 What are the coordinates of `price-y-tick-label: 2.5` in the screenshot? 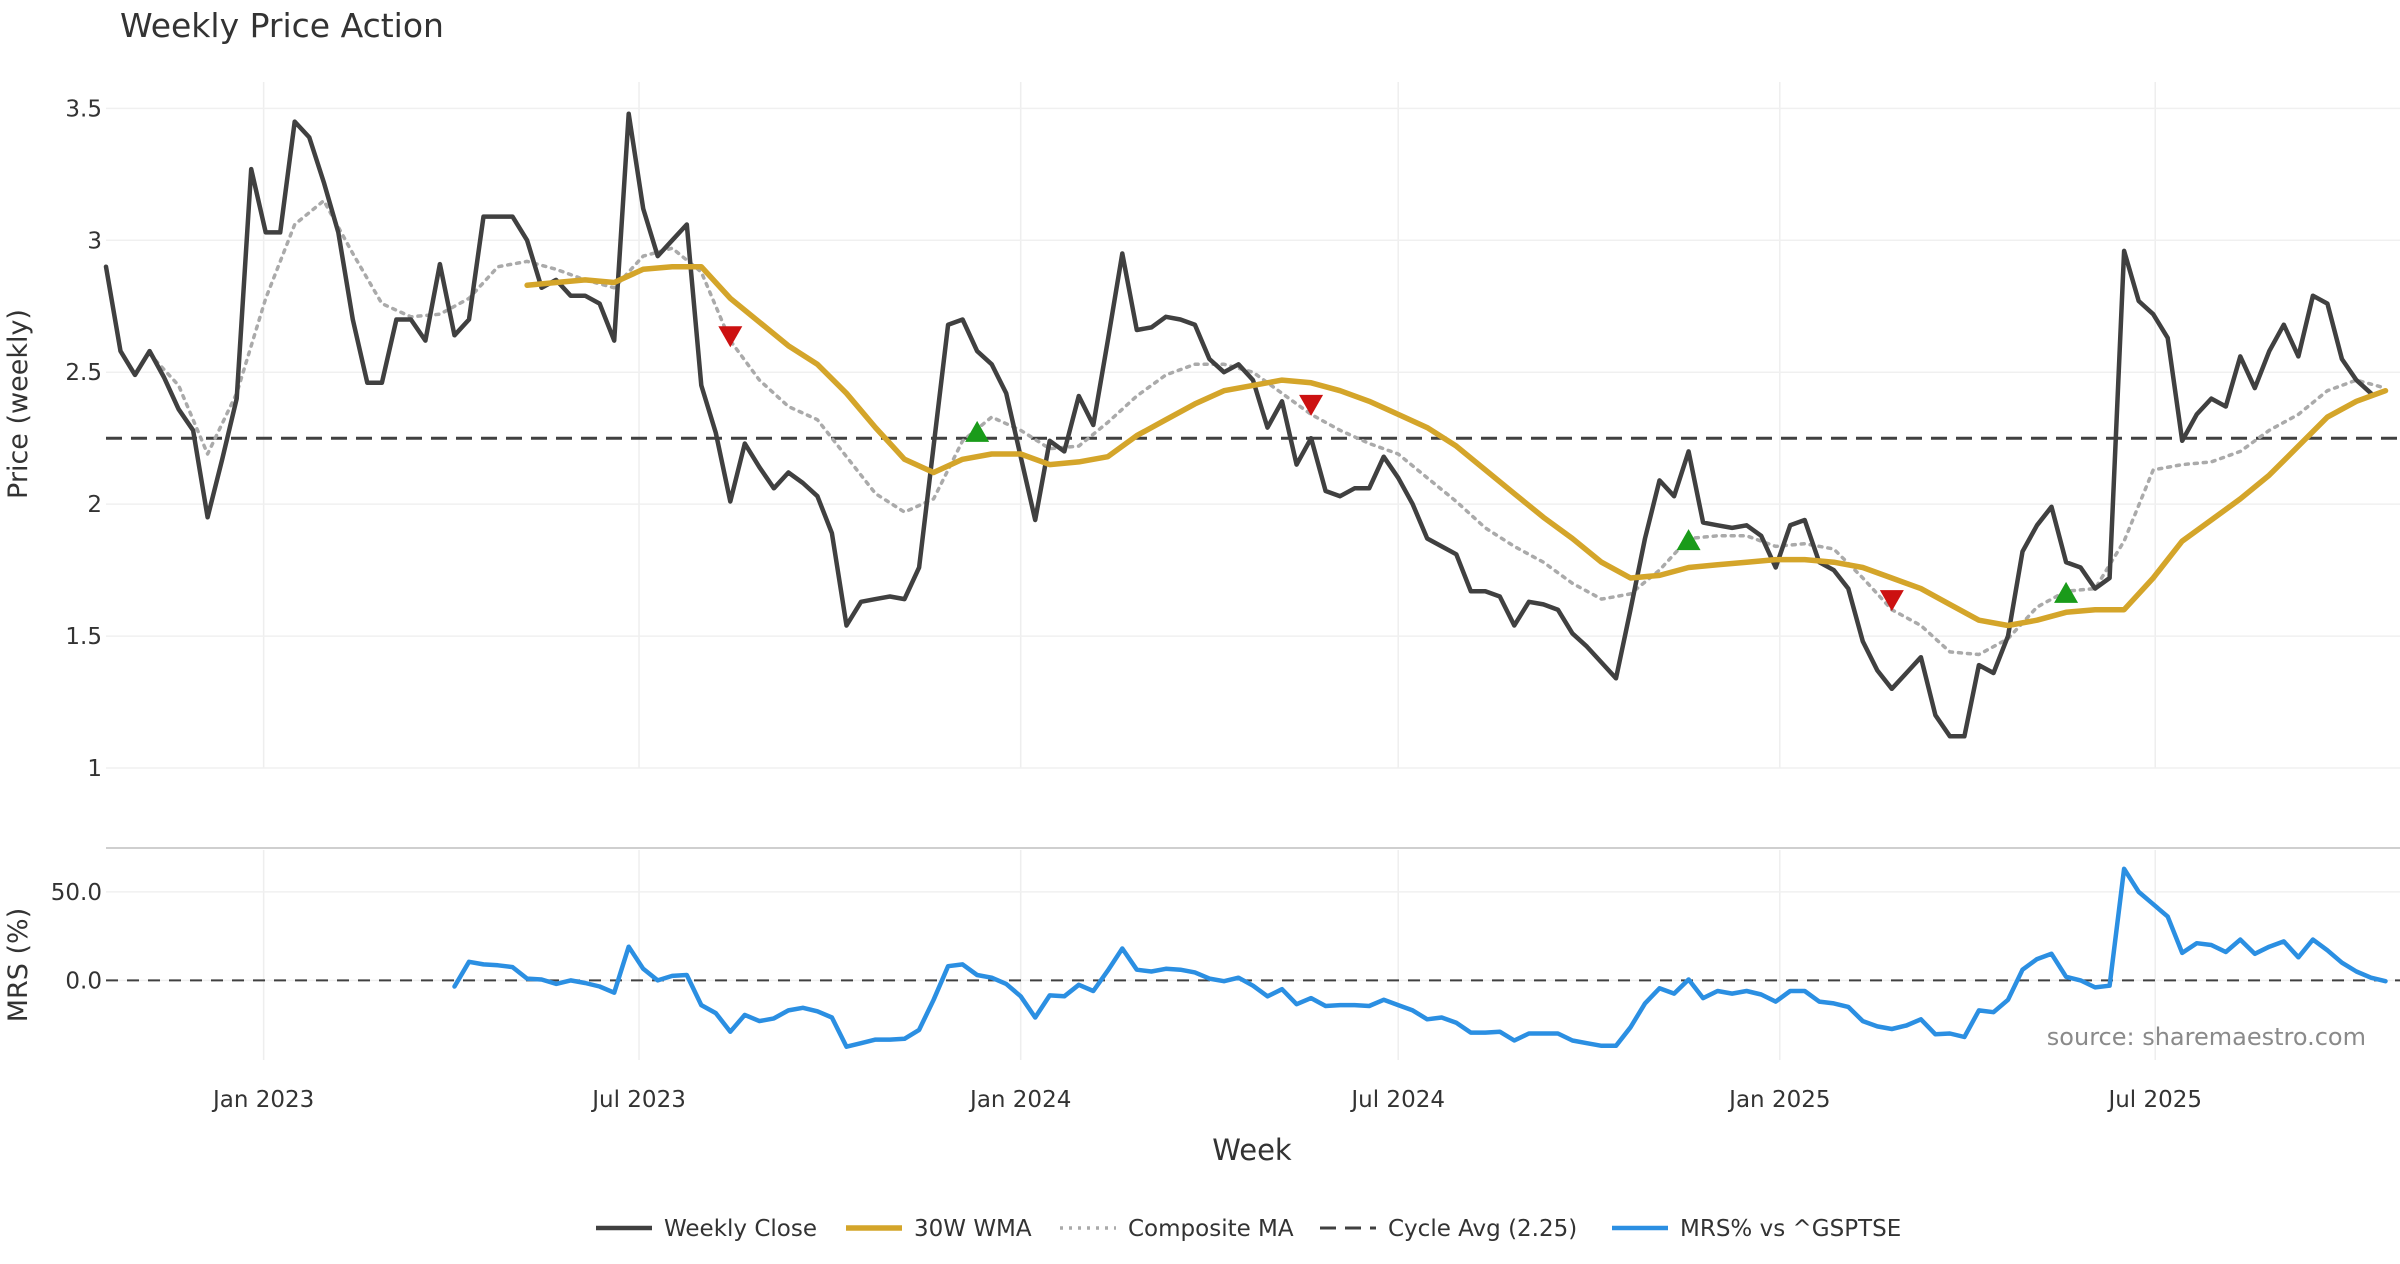 It's located at (83, 373).